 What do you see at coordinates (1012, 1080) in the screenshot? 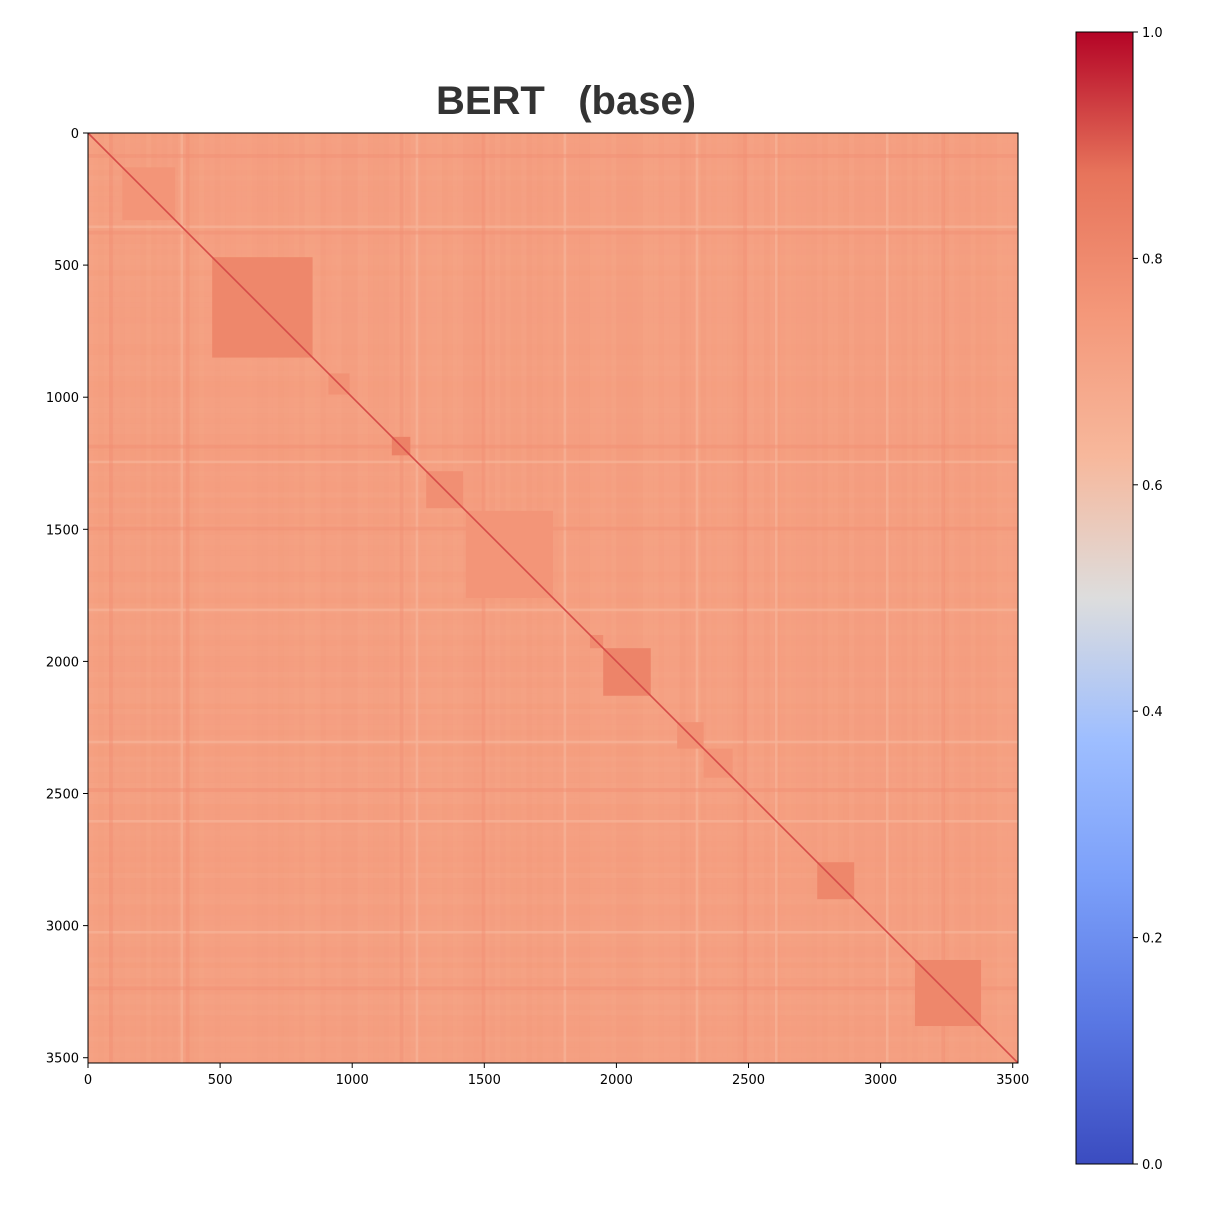
I see `x-tick-label: 3500` at bounding box center [1012, 1080].